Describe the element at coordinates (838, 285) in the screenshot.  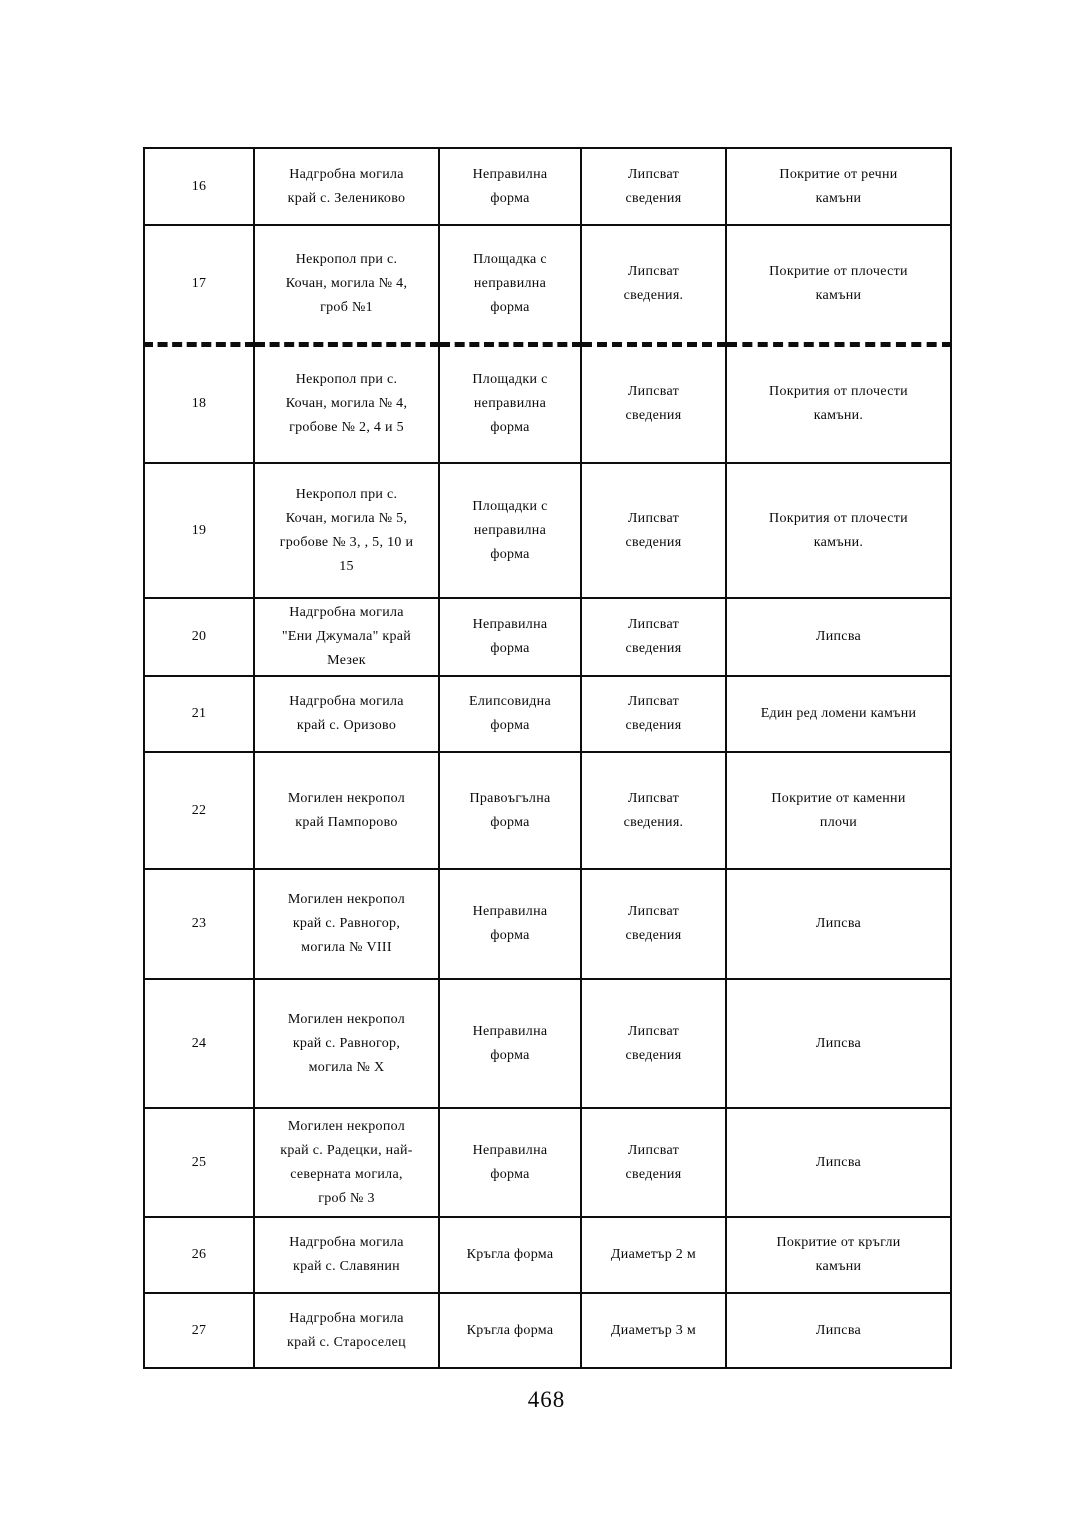
I see `cover-cell: Покритие от плочести камъни` at that location.